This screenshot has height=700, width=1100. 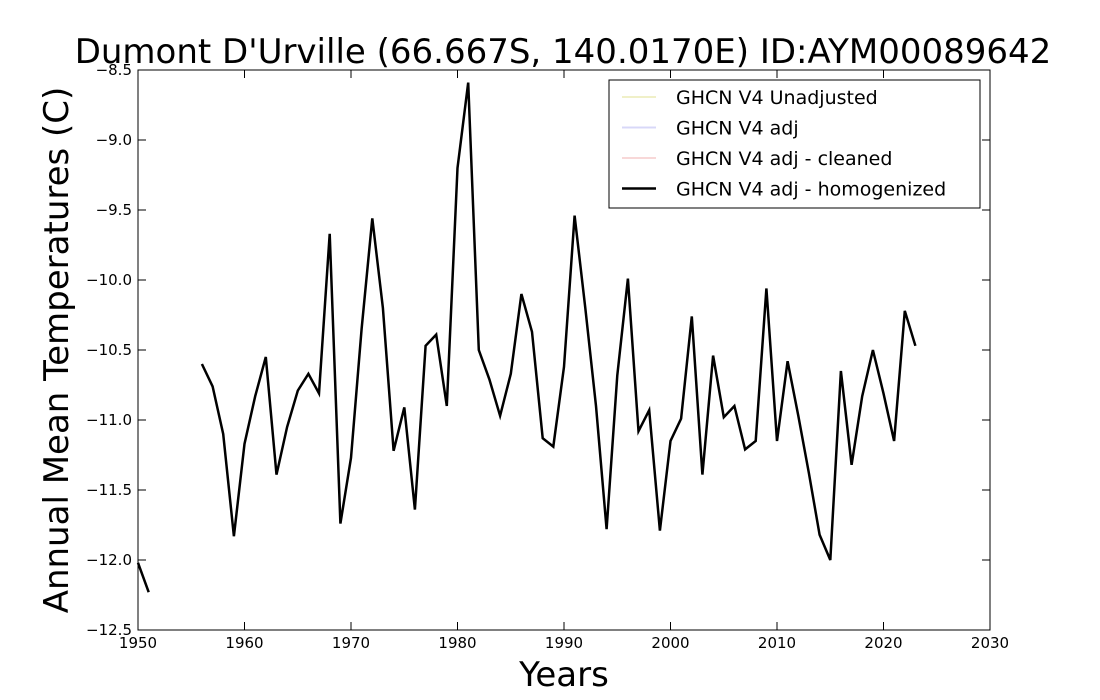 I want to click on y-tick-label: −12.5, so click(x=109, y=630).